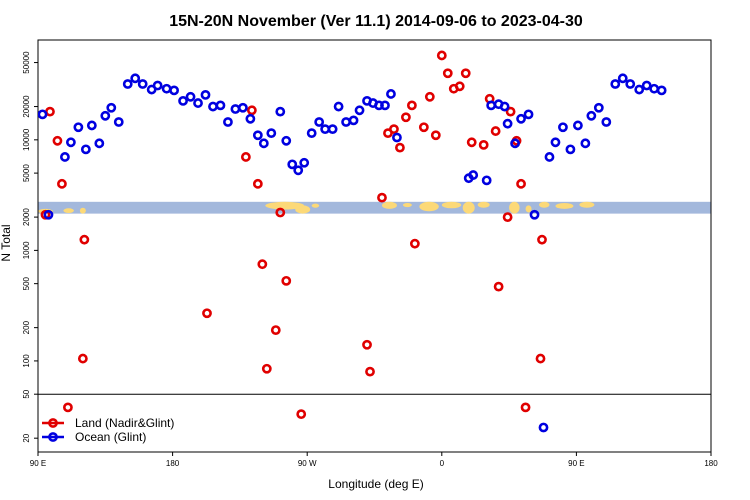 The image size is (750, 500). I want to click on x-tick-label: 0, so click(442, 463).